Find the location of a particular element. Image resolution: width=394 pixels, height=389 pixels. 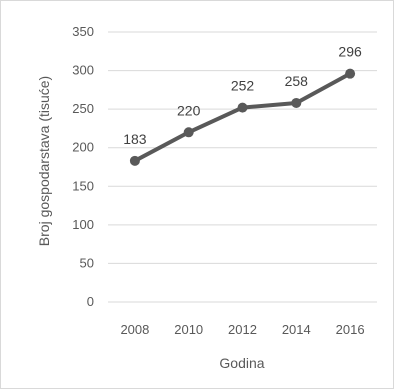

y-tick-label: 300 is located at coordinates (83, 70).